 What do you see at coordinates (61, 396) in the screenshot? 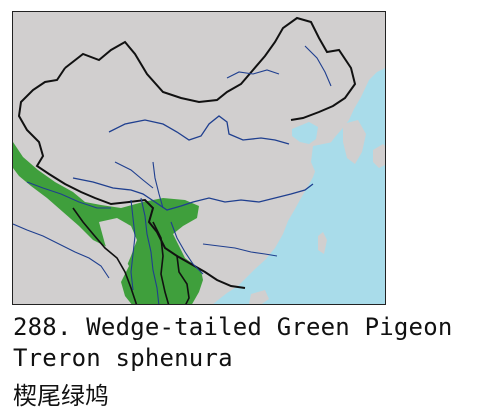
I see `chinese-name: 楔尾绿鸠` at bounding box center [61, 396].